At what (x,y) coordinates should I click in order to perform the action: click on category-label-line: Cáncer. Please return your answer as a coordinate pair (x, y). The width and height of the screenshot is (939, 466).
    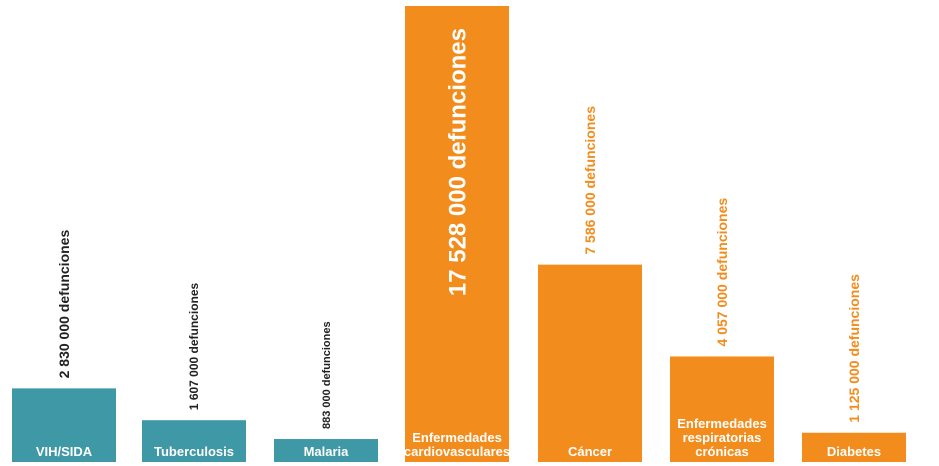
    Looking at the image, I should click on (590, 451).